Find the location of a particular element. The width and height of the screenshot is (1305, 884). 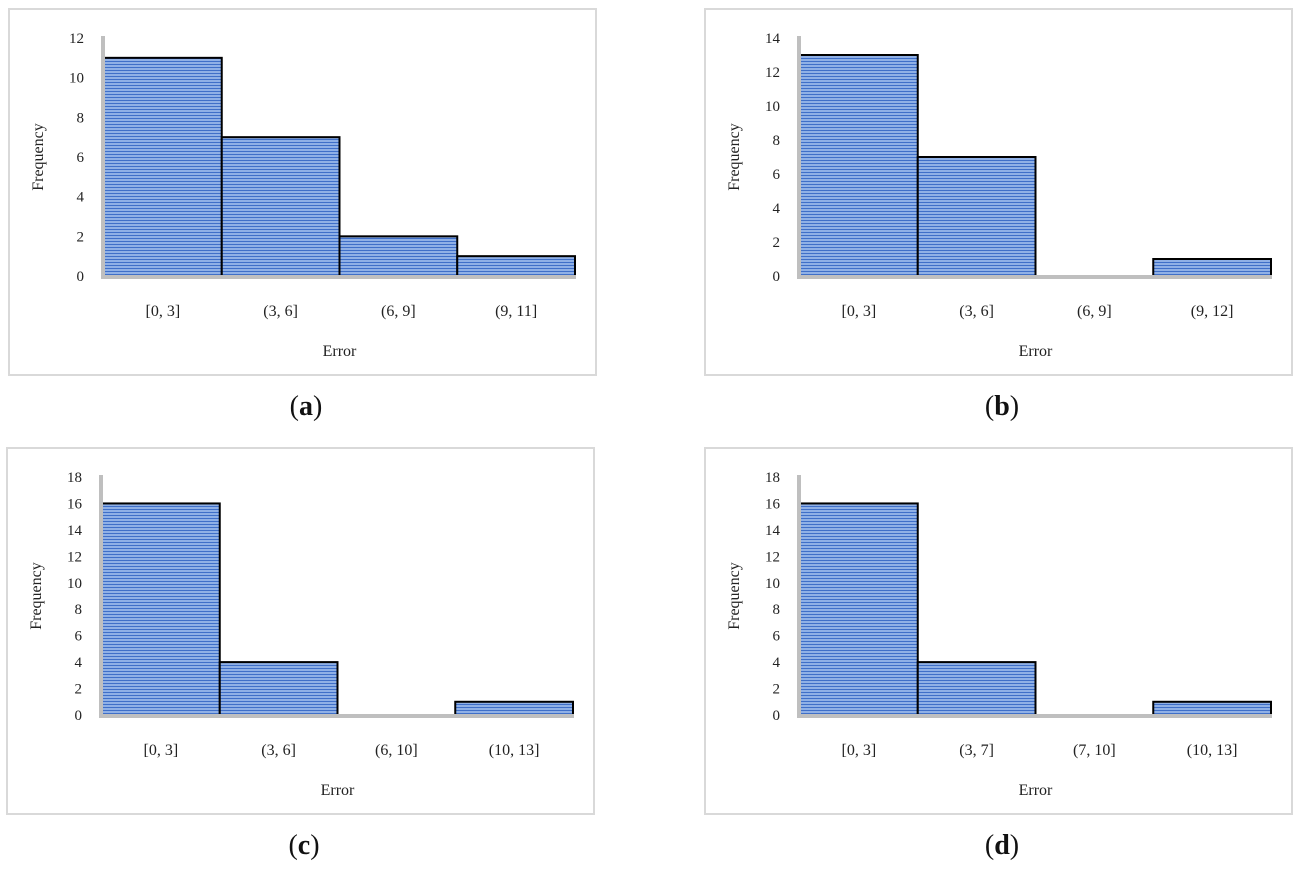

x-category-label: (9, 11] is located at coordinates (516, 311).